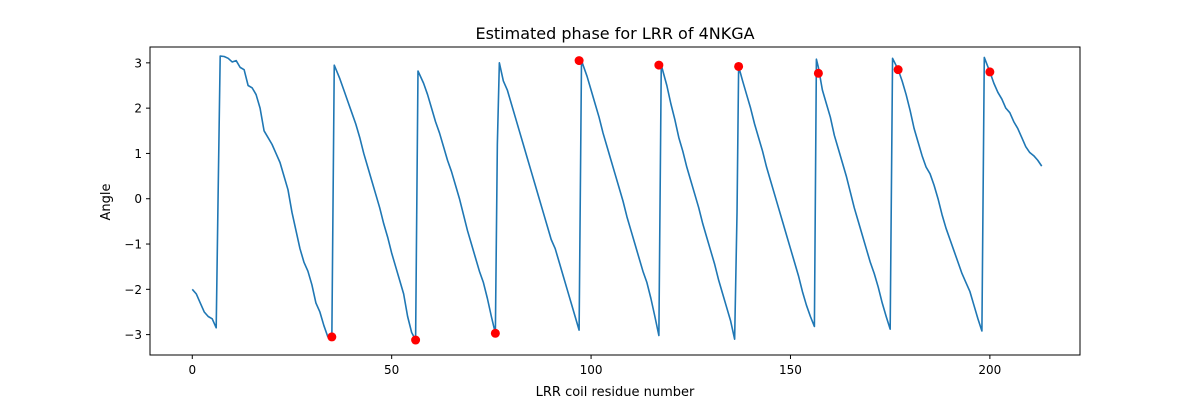 The width and height of the screenshot is (1200, 400). What do you see at coordinates (133, 335) in the screenshot?
I see `y-tick-label--3: −3` at bounding box center [133, 335].